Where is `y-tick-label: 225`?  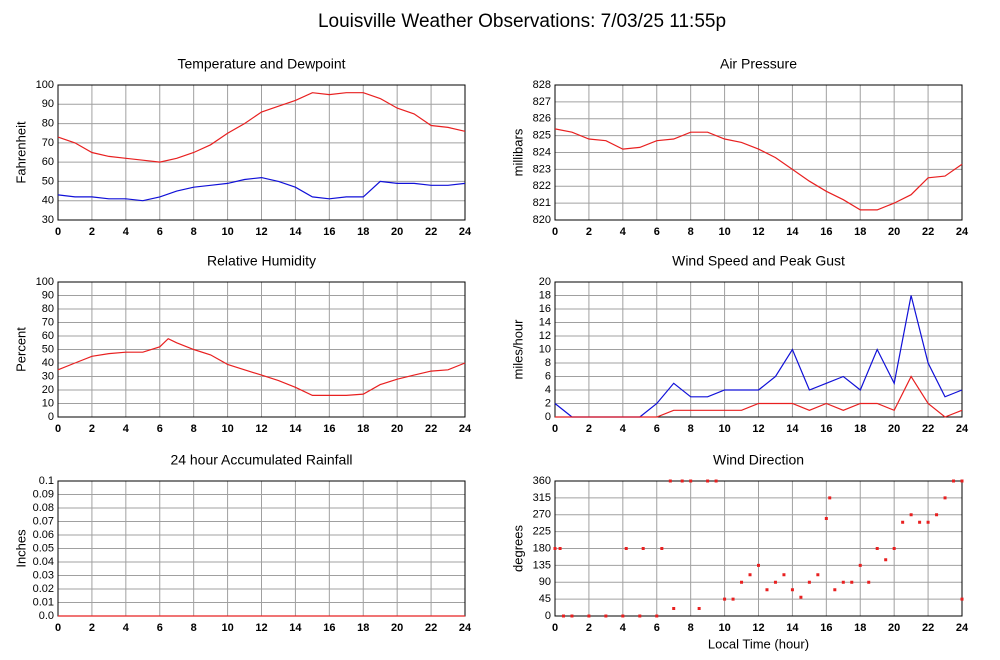
y-tick-label: 225 is located at coordinates (542, 532).